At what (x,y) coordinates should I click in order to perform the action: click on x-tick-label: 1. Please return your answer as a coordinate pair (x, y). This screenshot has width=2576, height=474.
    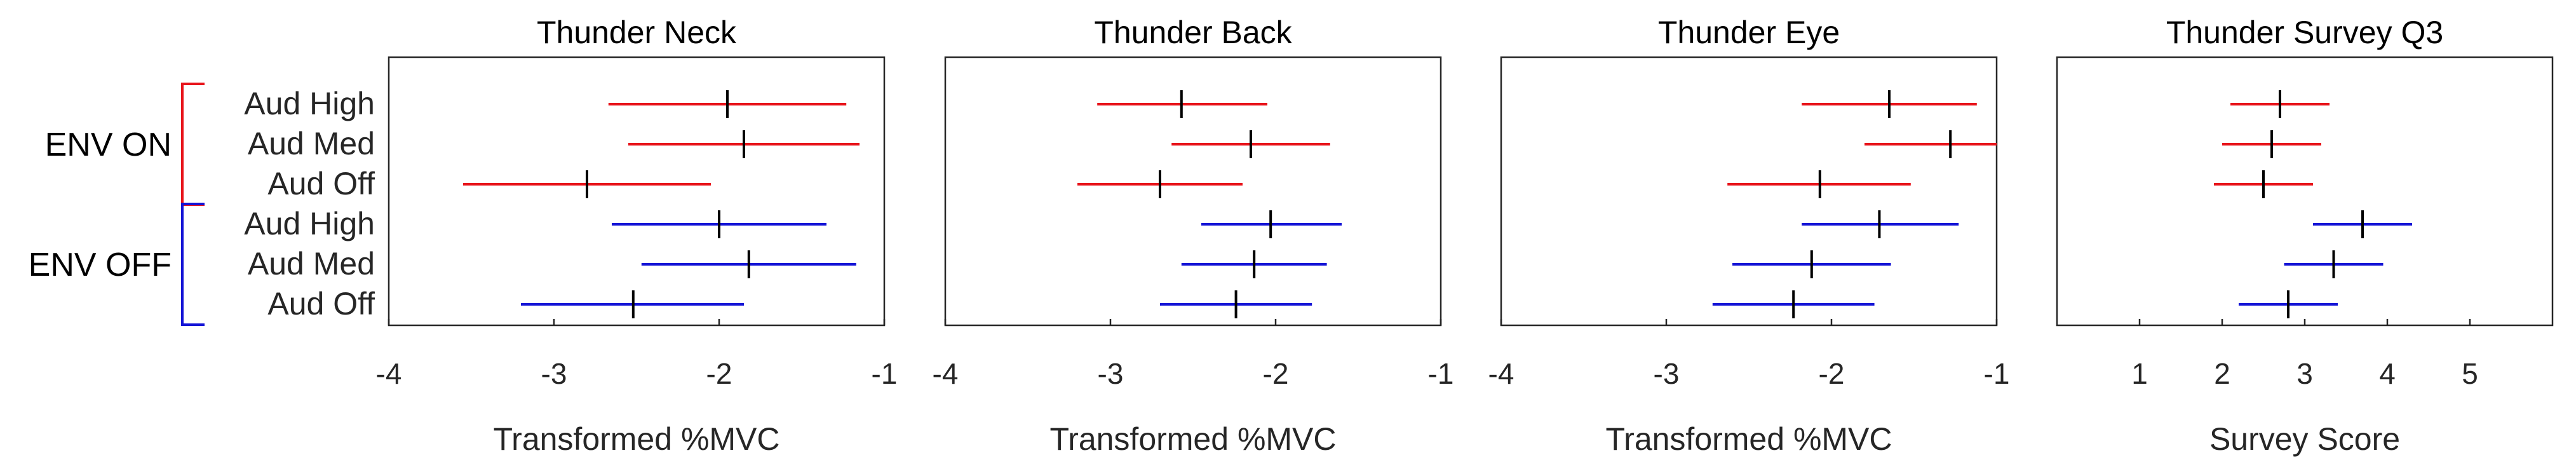
    Looking at the image, I should click on (2139, 374).